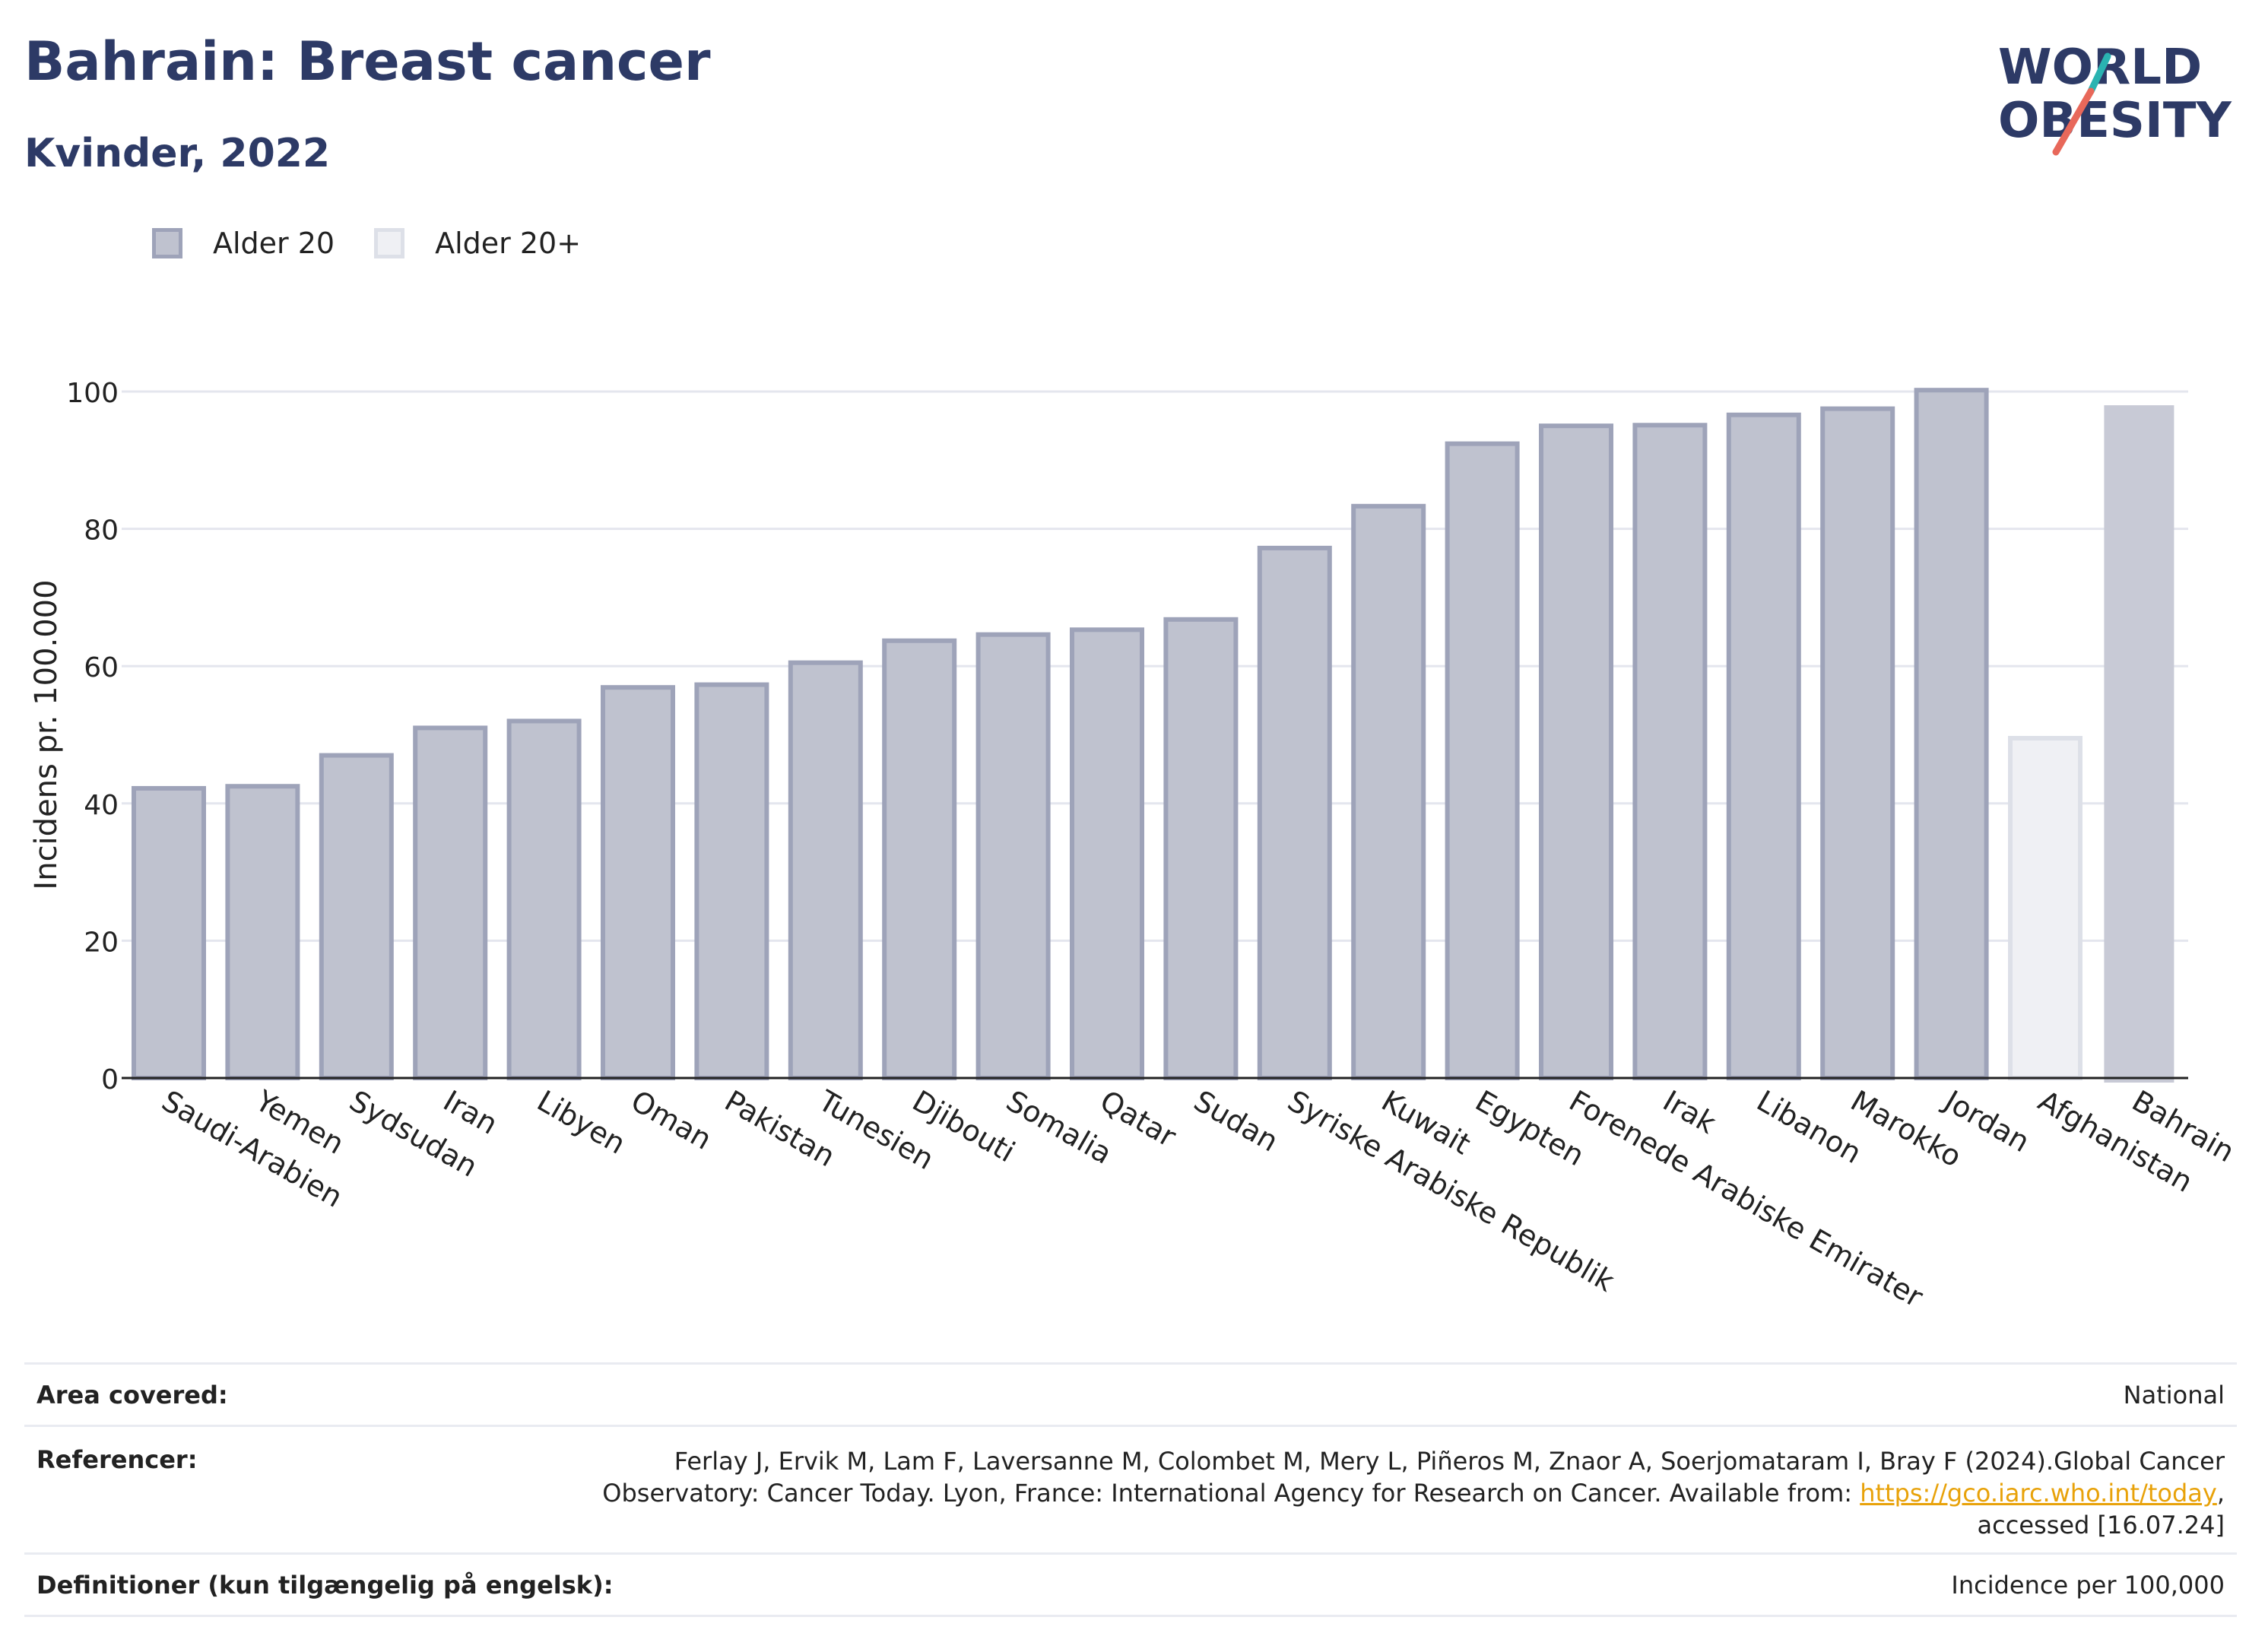 Image resolution: width=2249 pixels, height=1652 pixels. Describe the element at coordinates (1809, 1127) in the screenshot. I see `x-tick-label: Libanon` at that location.